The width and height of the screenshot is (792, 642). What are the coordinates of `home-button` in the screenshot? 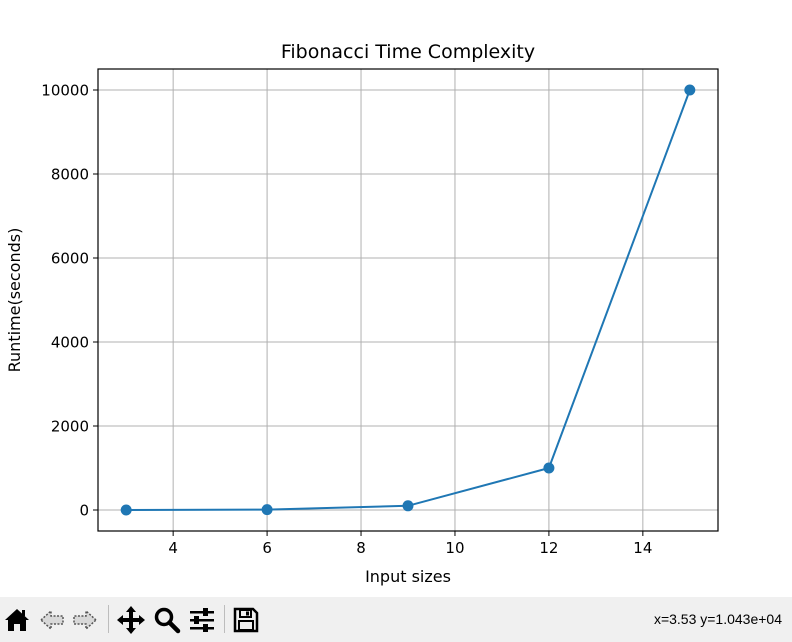 It's located at (17, 620).